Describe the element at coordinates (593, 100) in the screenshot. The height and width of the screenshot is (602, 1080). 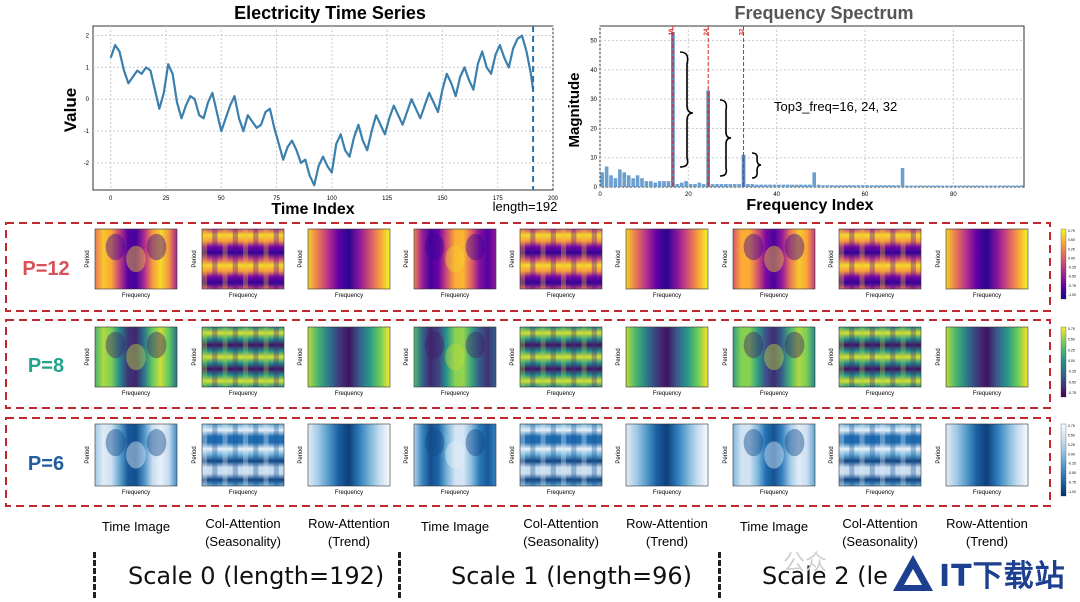
I see `y-tick-label: 30` at that location.